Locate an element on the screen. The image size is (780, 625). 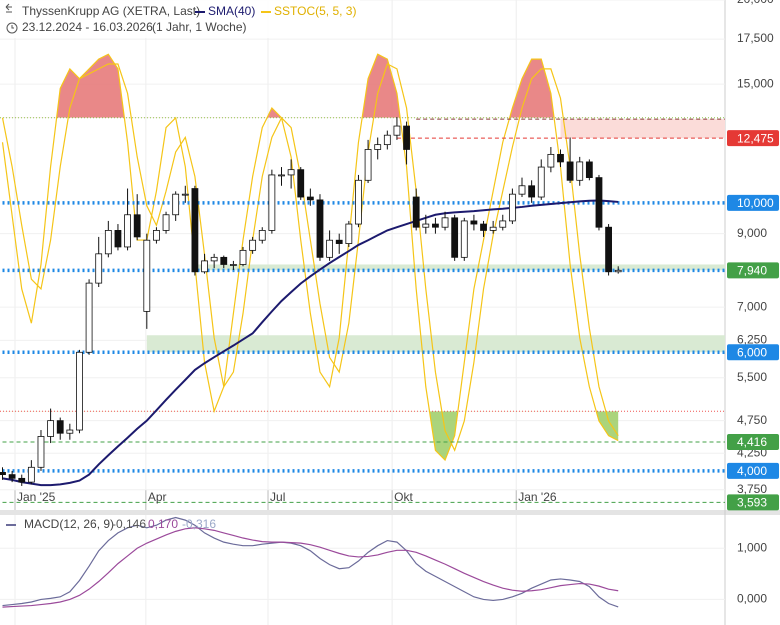
price-tag-label: 7,940 is located at coordinates (752, 270).